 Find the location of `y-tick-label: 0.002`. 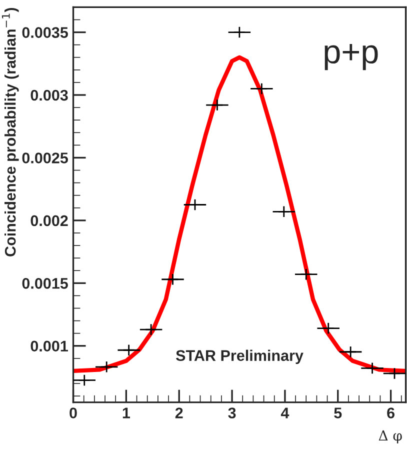

y-tick-label: 0.002 is located at coordinates (49, 220).